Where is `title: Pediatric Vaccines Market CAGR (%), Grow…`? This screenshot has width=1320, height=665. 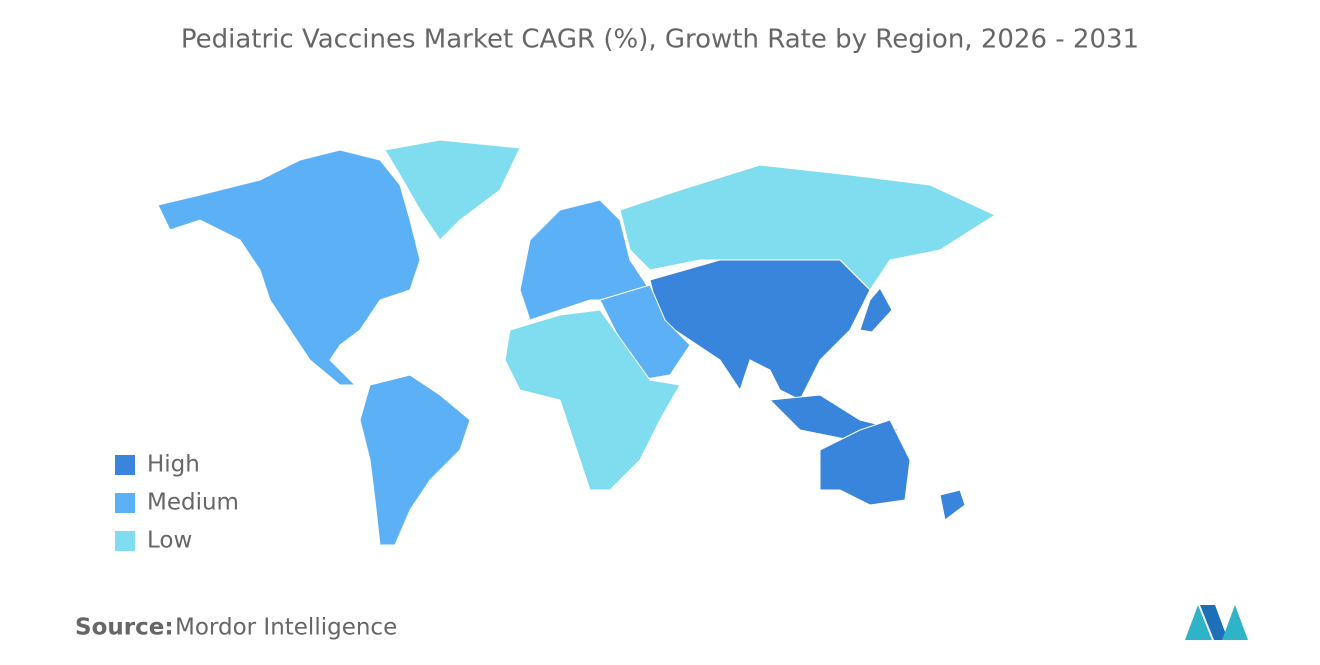 title: Pediatric Vaccines Market CAGR (%), Grow… is located at coordinates (660, 40).